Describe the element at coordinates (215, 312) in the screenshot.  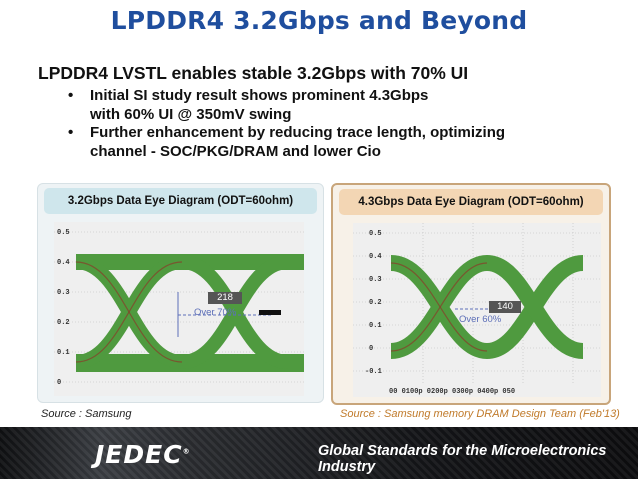
I see `eye-opening-label: Over 70%` at that location.